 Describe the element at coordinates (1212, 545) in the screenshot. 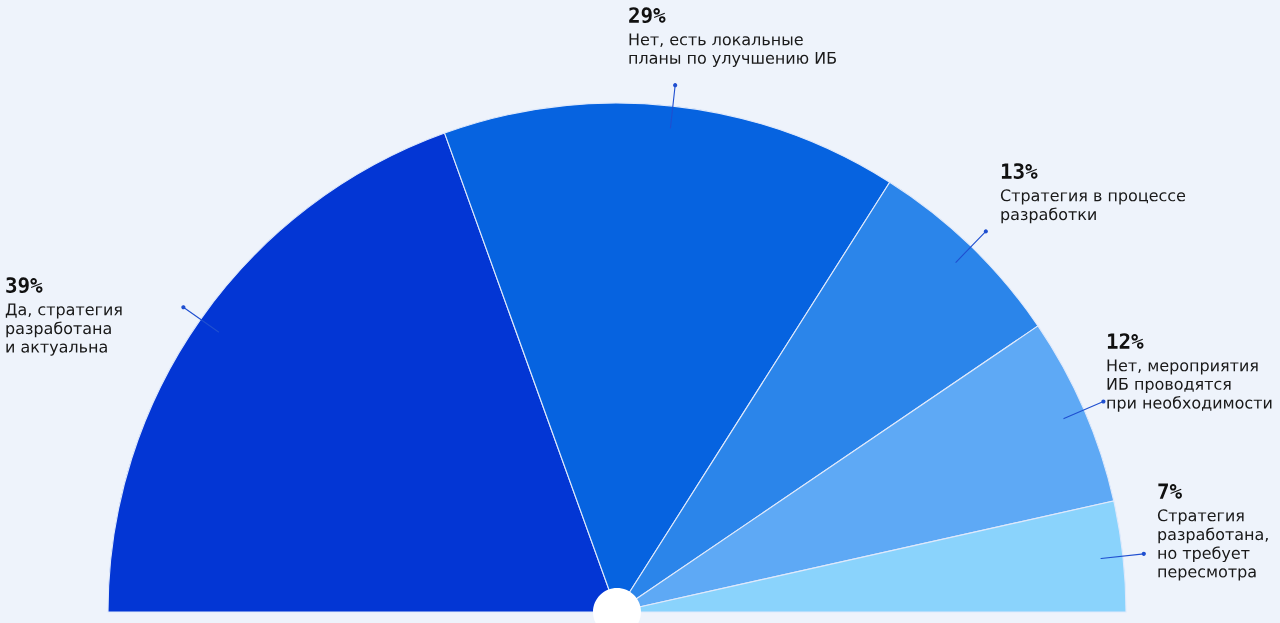

I see `slice-label: Стратегия разработана, но требует пересмотра` at that location.